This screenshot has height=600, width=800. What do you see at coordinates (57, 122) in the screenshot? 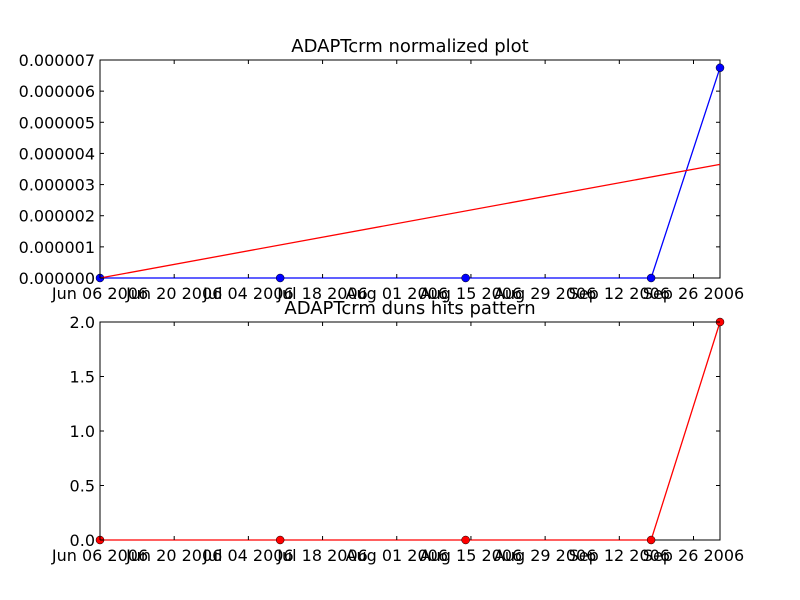
I see `y-tick-label: 0.000005` at bounding box center [57, 122].